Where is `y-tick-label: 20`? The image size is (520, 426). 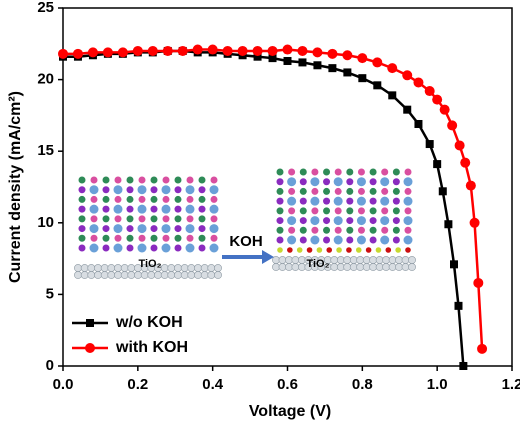 y-tick-label: 20 is located at coordinates (45, 79).